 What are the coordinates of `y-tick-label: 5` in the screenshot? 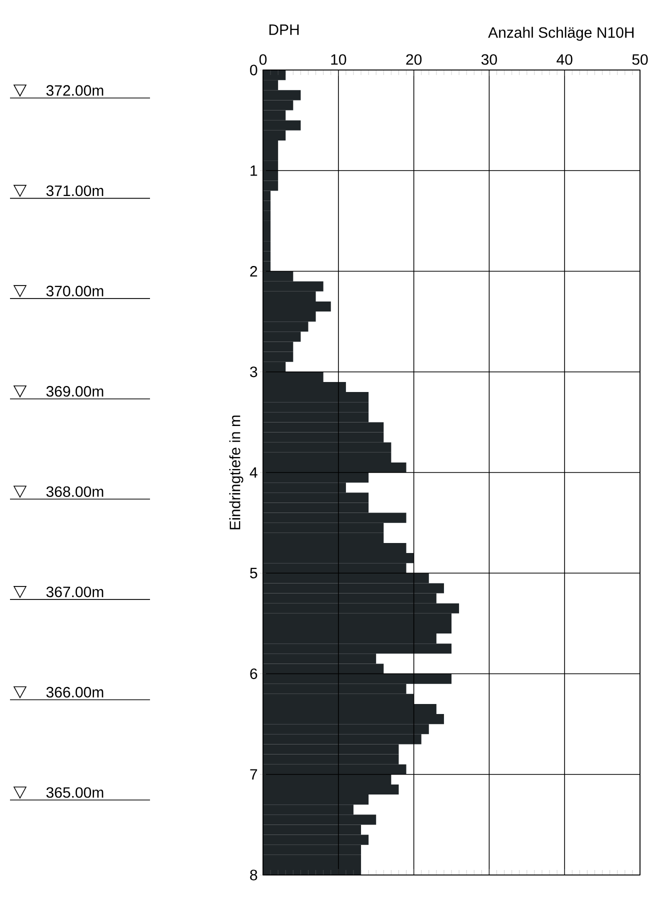 It's located at (254, 573).